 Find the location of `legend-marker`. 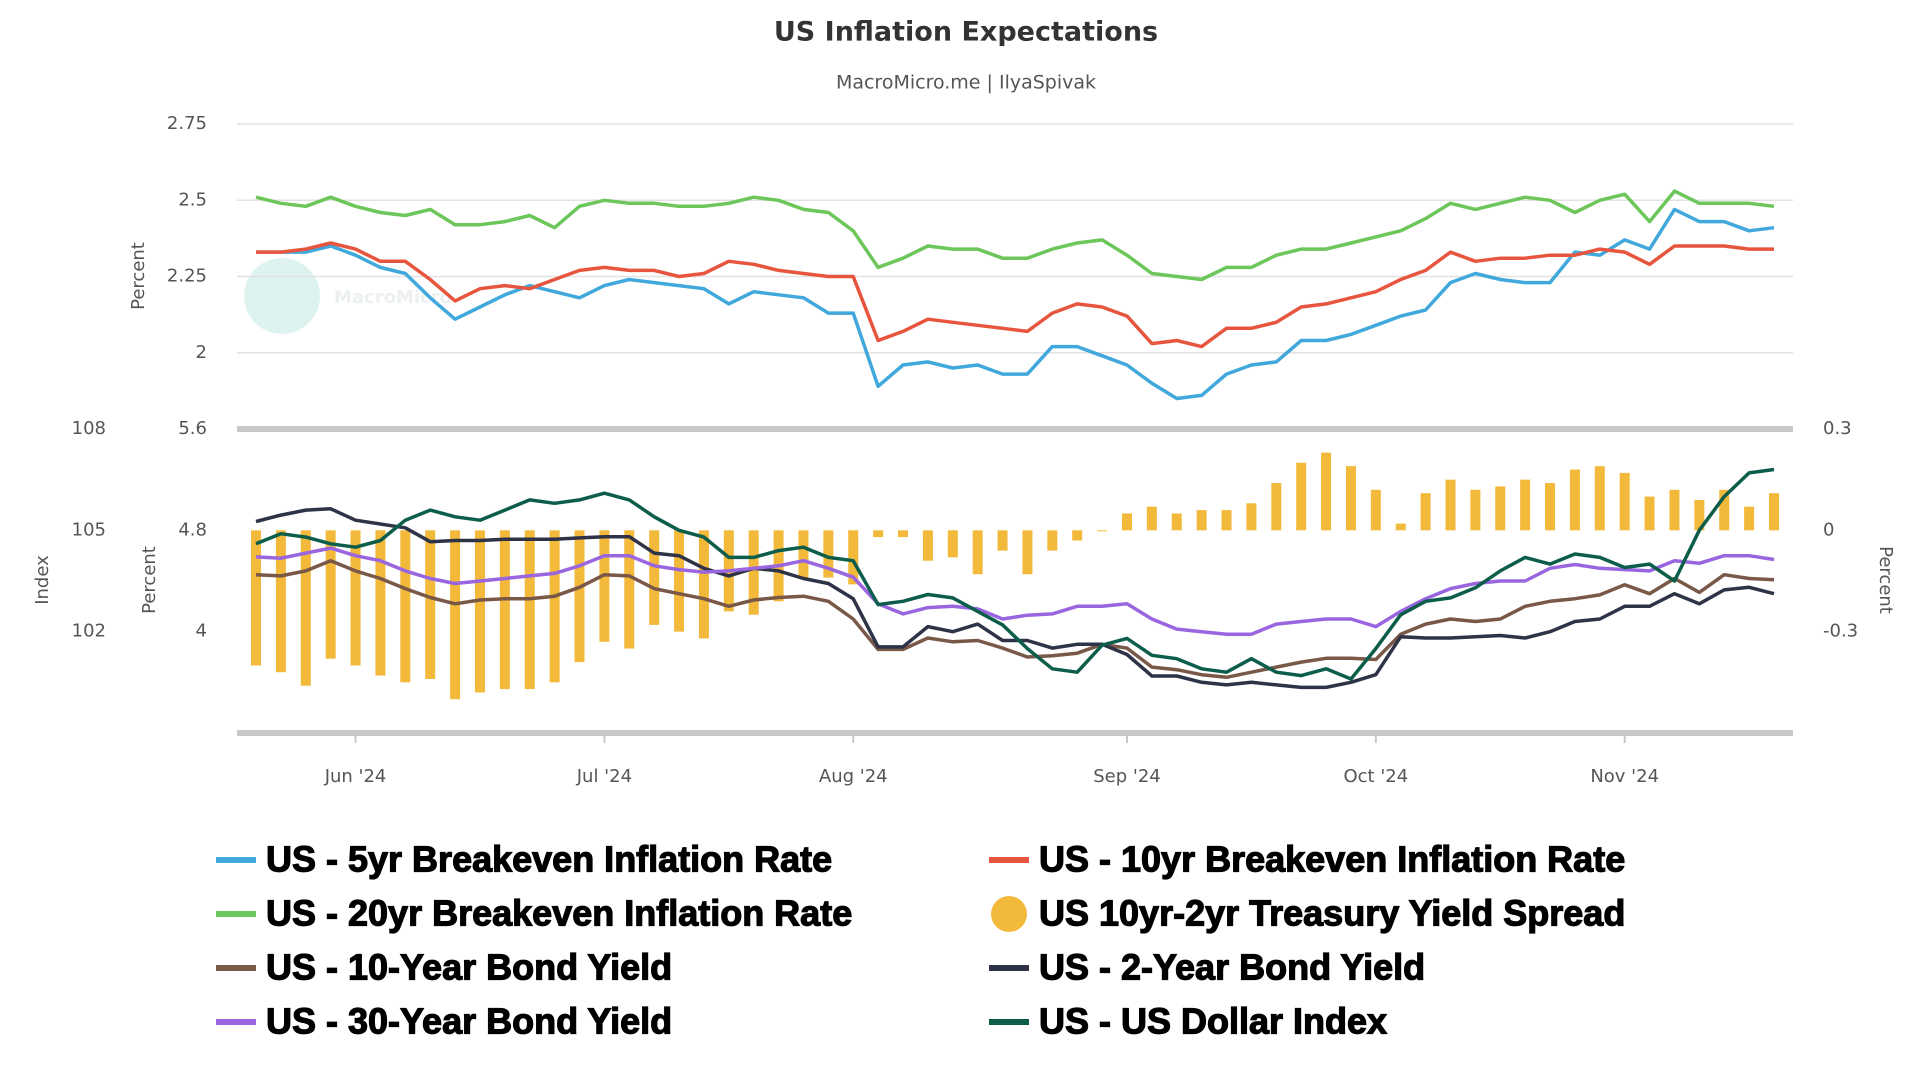

legend-marker is located at coordinates (1009, 914).